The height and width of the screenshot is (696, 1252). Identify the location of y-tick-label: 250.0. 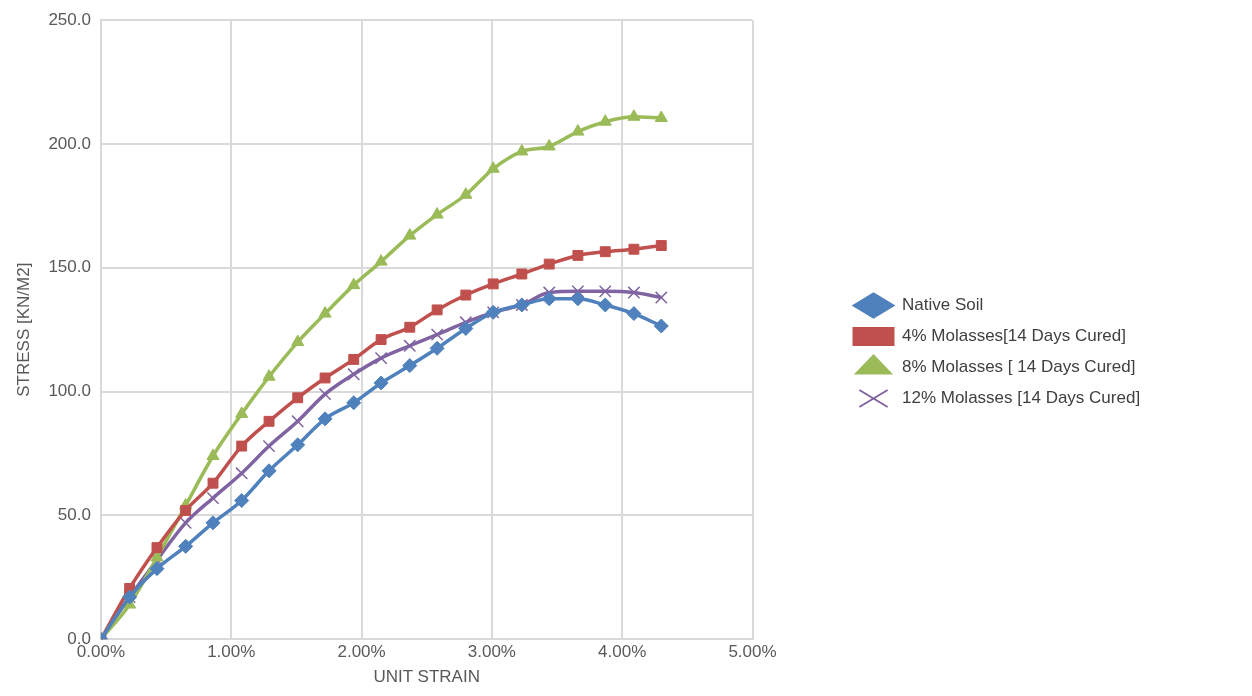
(69, 19).